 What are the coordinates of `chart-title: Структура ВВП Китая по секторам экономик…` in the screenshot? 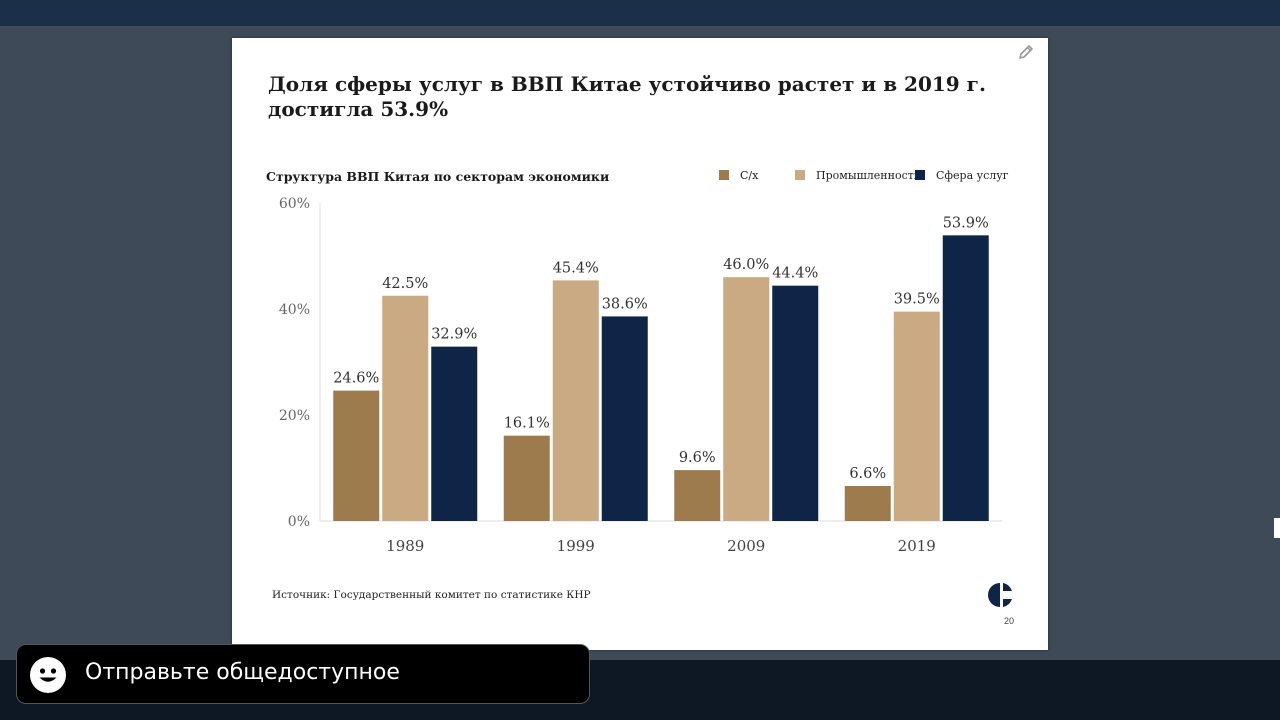 It's located at (437, 176).